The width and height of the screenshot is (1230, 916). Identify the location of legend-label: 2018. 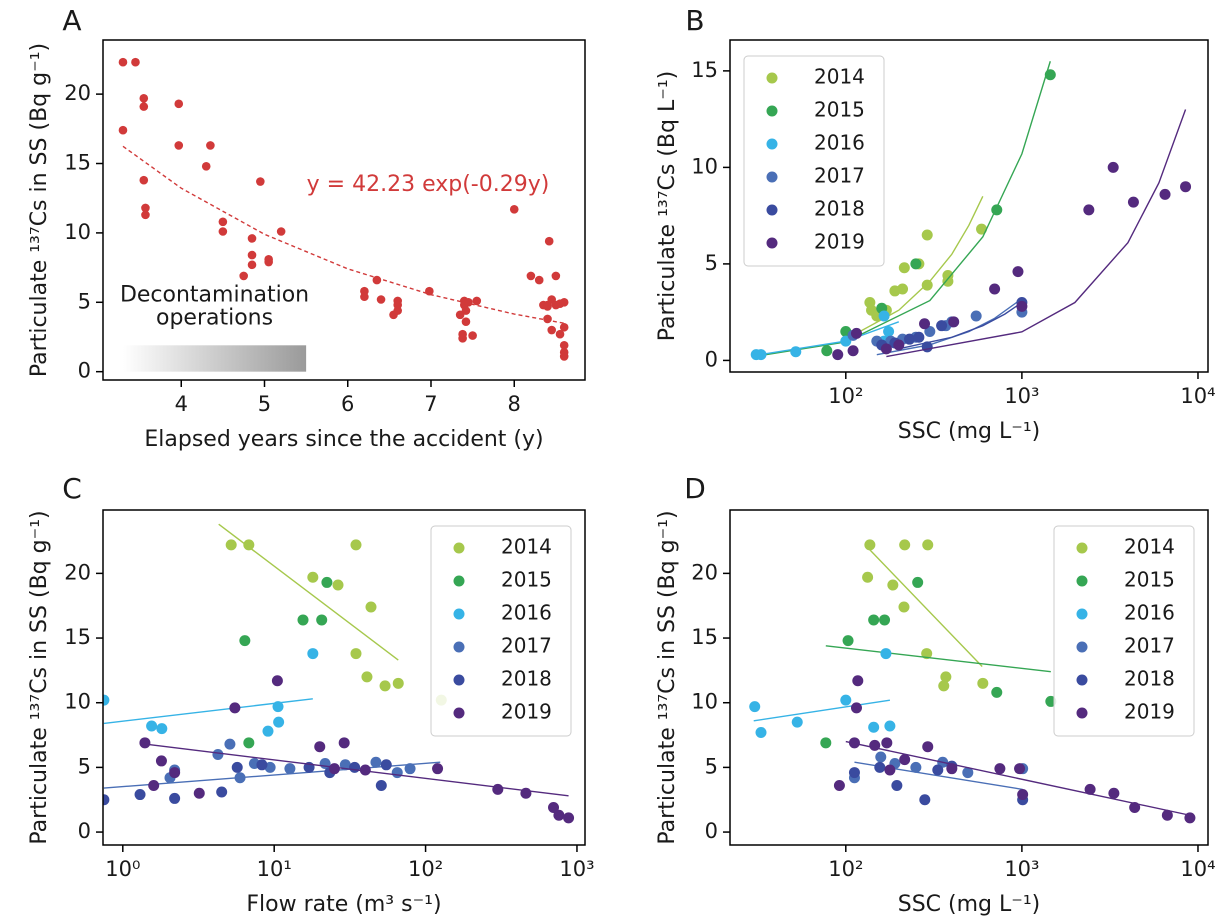
(839, 209).